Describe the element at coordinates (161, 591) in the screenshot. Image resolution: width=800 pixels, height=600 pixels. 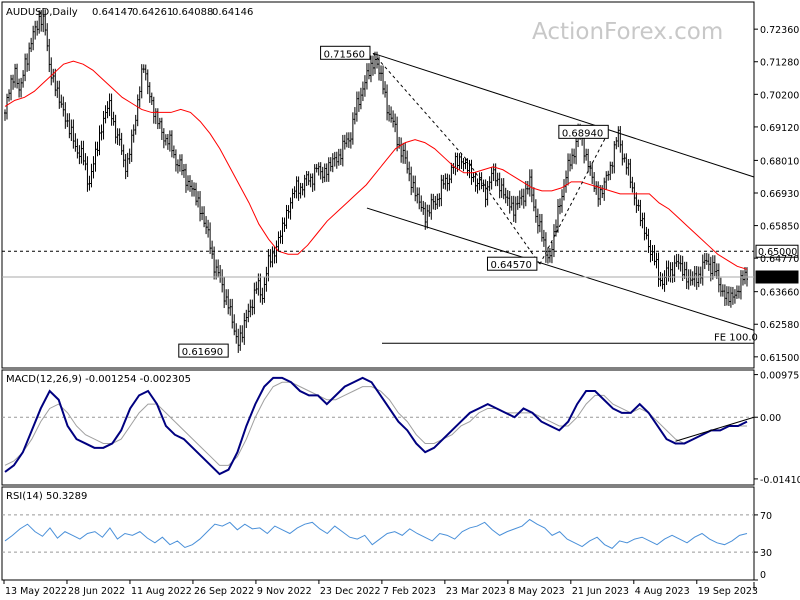
I see `x-tick-label-2: 11 Aug 2022` at that location.